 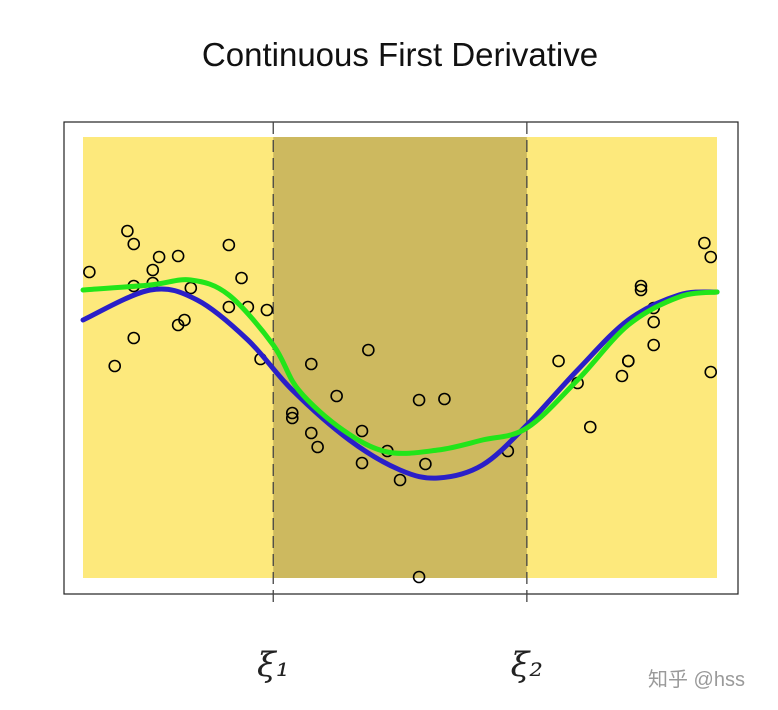 What do you see at coordinates (400, 54) in the screenshot?
I see `chart-title: Continuous First Derivative` at bounding box center [400, 54].